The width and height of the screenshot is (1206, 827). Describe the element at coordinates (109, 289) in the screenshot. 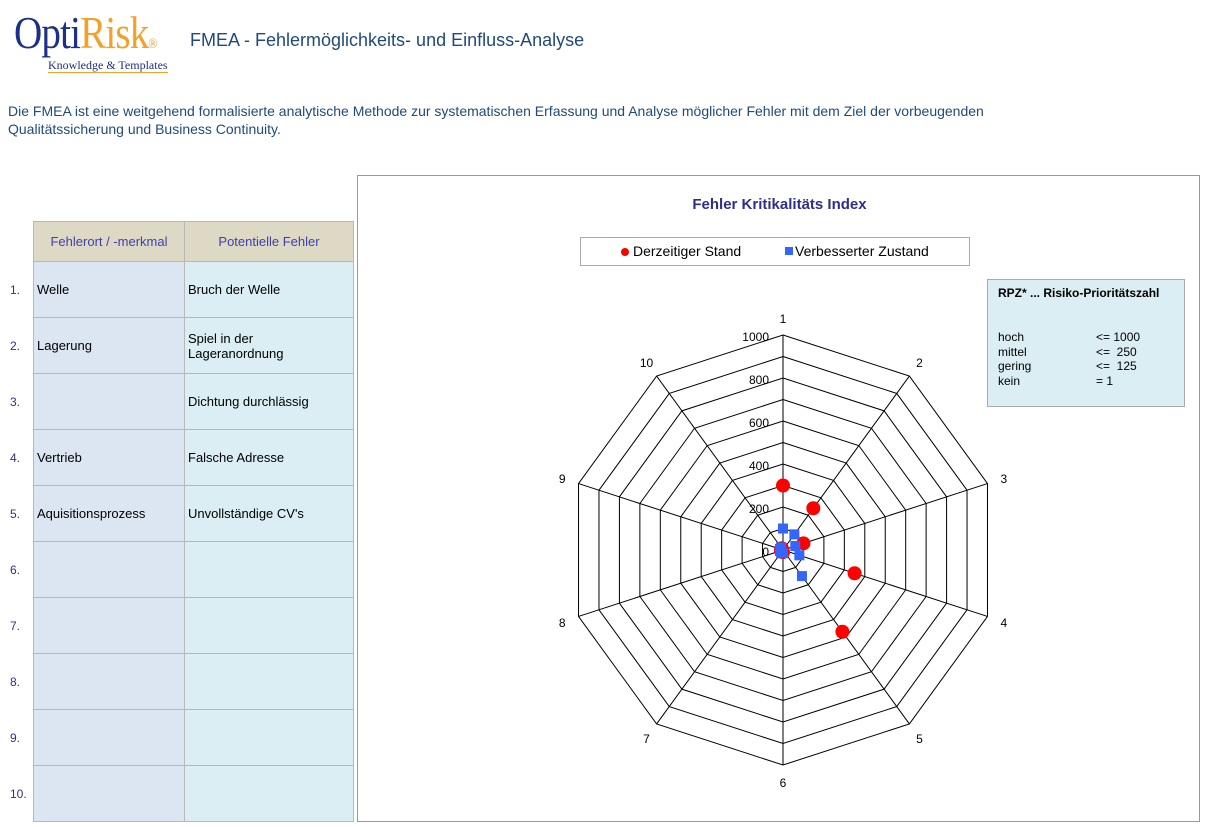

I see `cell-fehlerort: Welle` at that location.